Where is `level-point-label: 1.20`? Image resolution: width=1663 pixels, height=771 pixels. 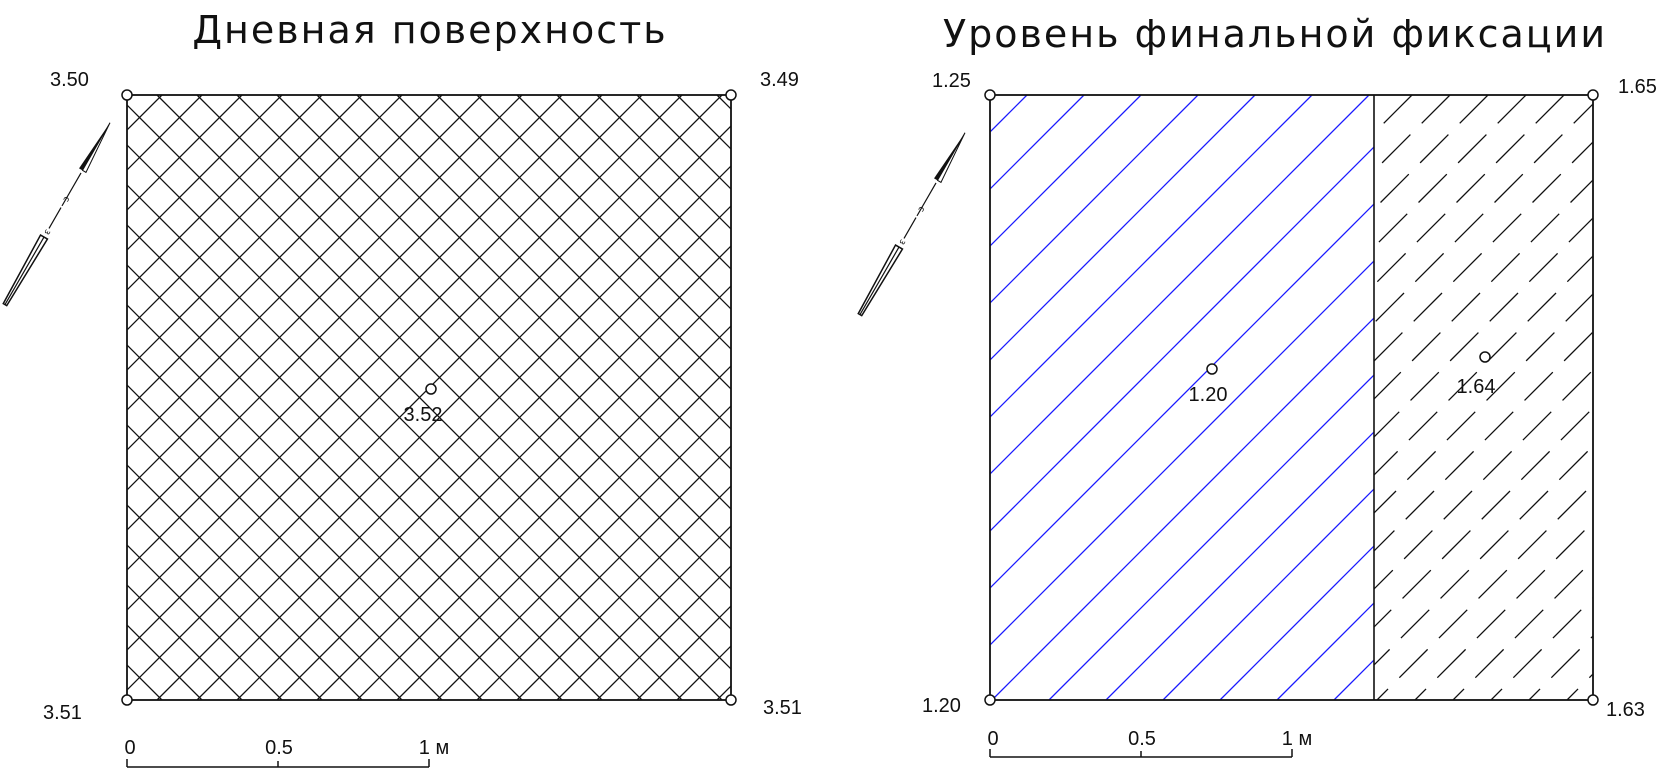 level-point-label: 1.20 is located at coordinates (1208, 395).